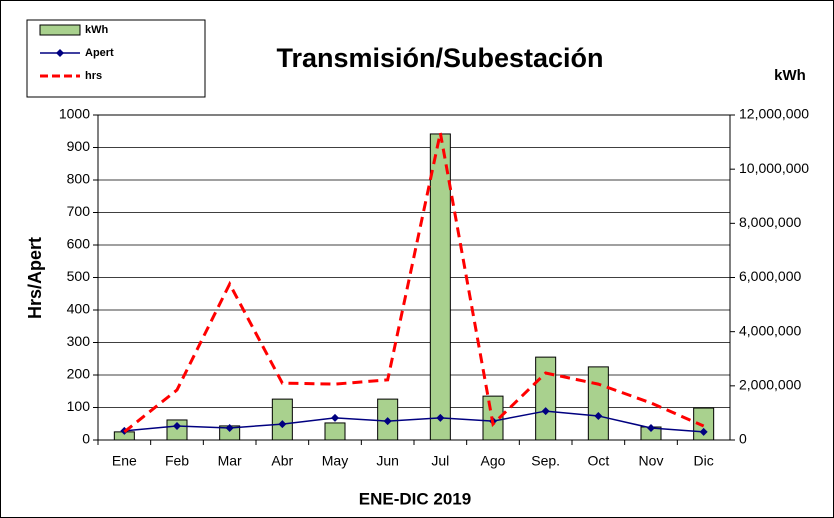 The height and width of the screenshot is (518, 834). What do you see at coordinates (60, 30) in the screenshot?
I see `legend-swatch` at bounding box center [60, 30].